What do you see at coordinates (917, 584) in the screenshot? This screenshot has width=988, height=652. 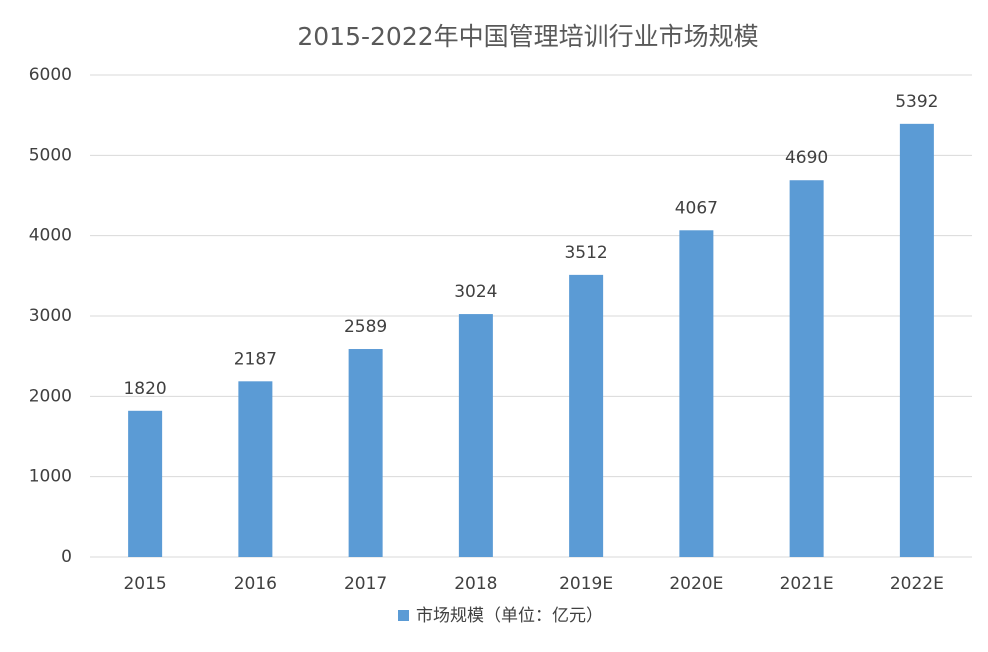 I see `x-tick-label: 2022E` at bounding box center [917, 584].